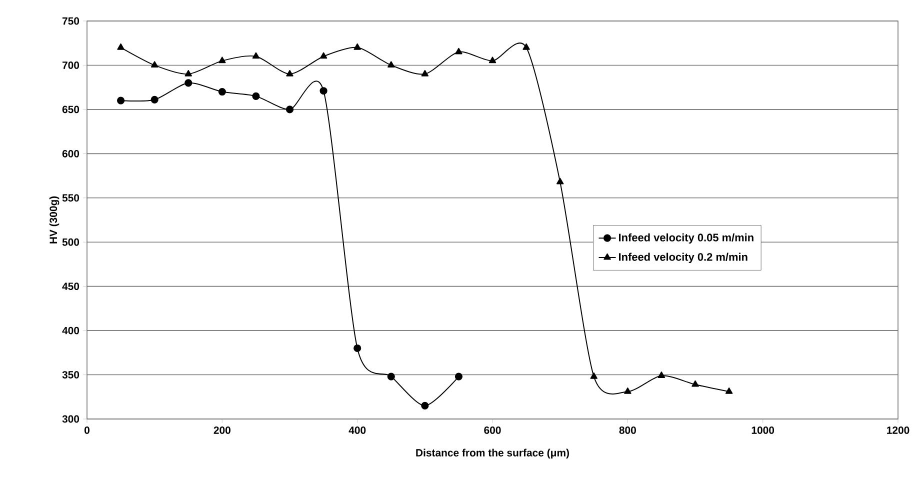 The width and height of the screenshot is (923, 498). I want to click on x-tick-label: 400, so click(357, 430).